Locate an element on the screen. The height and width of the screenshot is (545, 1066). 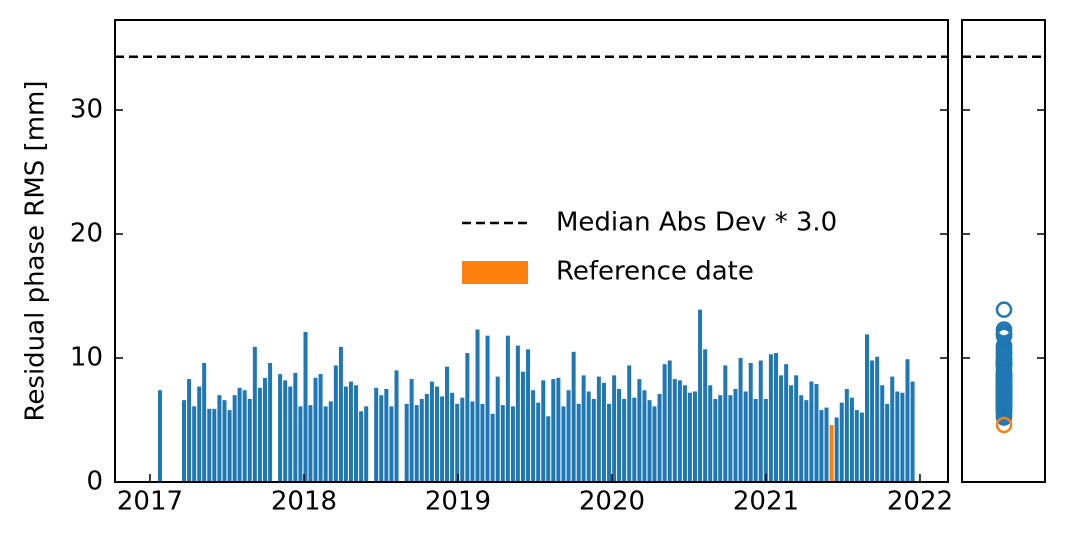
legend-label: Median Abs Dev * 3.0 is located at coordinates (696, 223).